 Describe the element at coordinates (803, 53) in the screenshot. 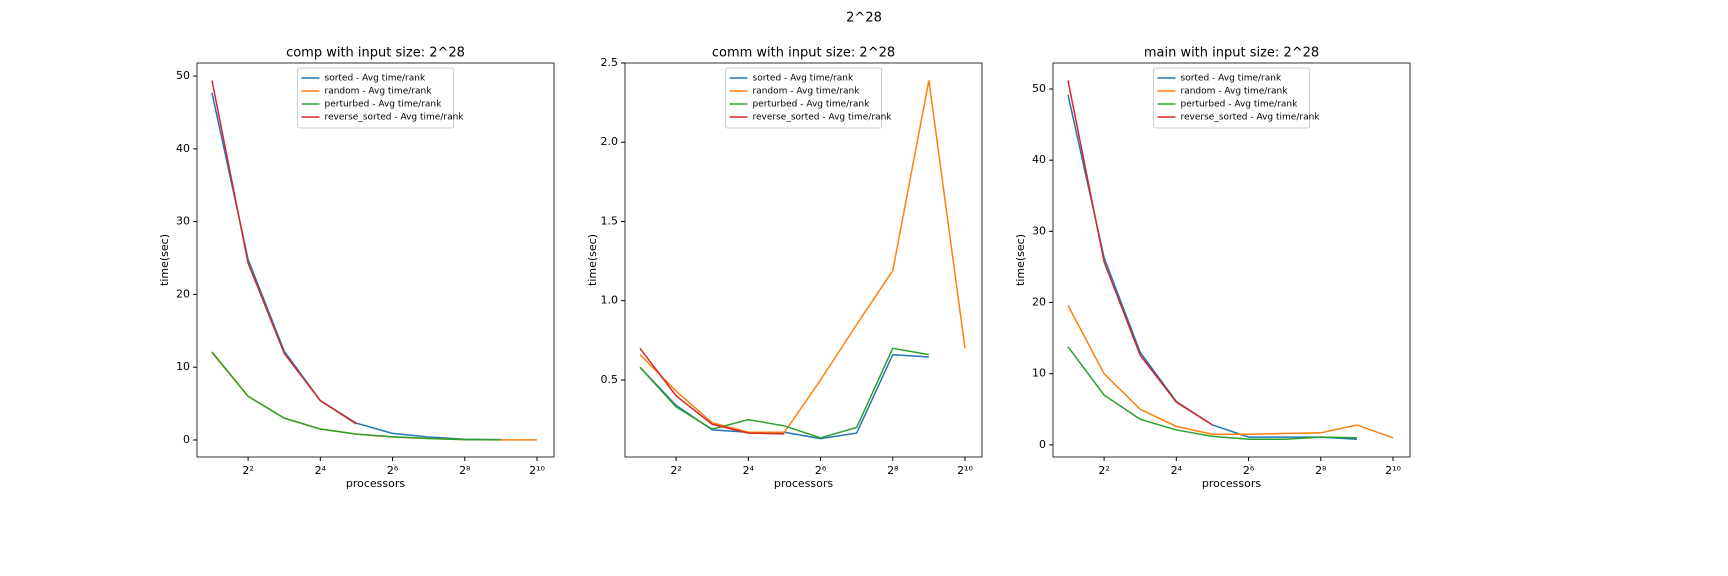

I see `axes-title: comm with input size: 2^28` at that location.